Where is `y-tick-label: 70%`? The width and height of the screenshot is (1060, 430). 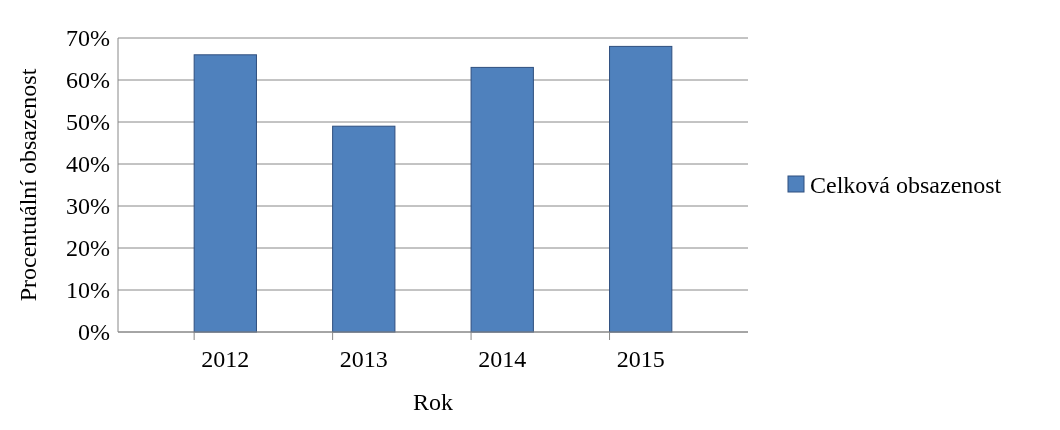
y-tick-label: 70% is located at coordinates (88, 38).